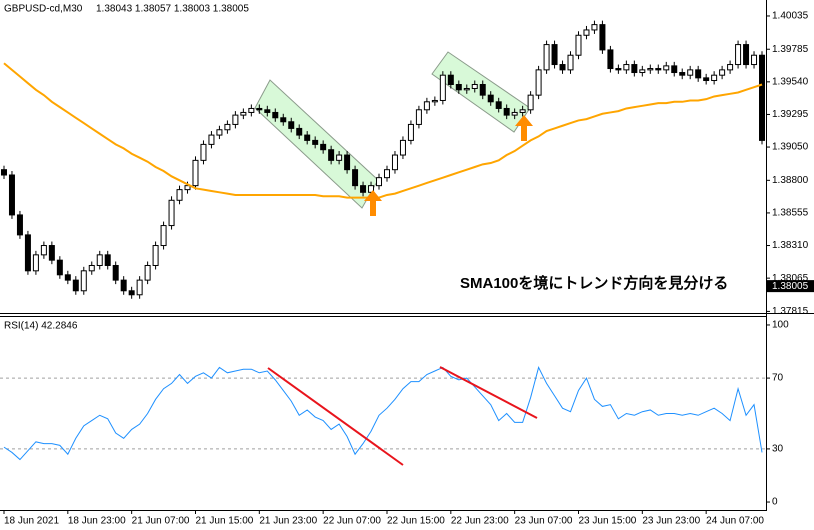 This screenshot has height=530, width=814. I want to click on y-tick-label: 1.38555, so click(790, 213).